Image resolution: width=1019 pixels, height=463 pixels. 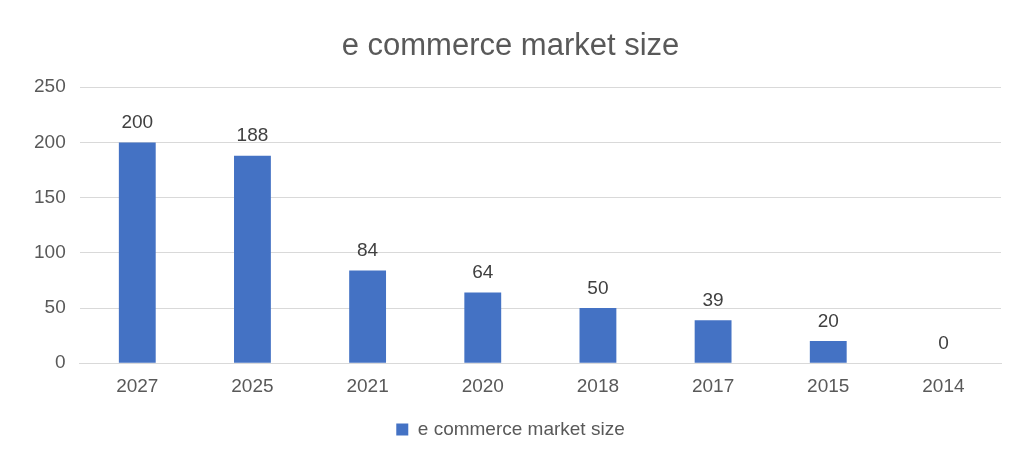 I want to click on x-tick-label: 2027, so click(x=137, y=385).